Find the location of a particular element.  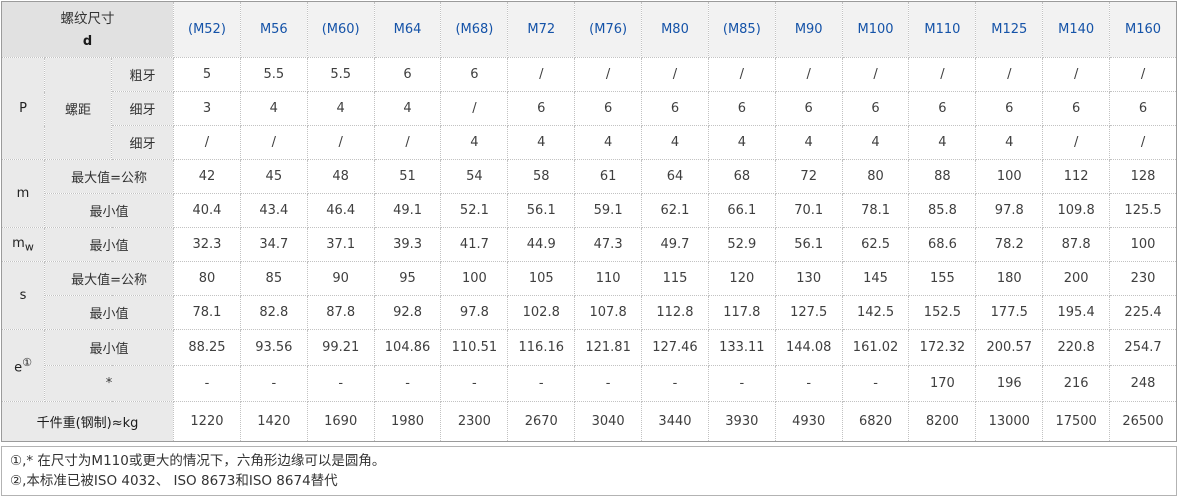

data-cell: 120 is located at coordinates (741, 278).